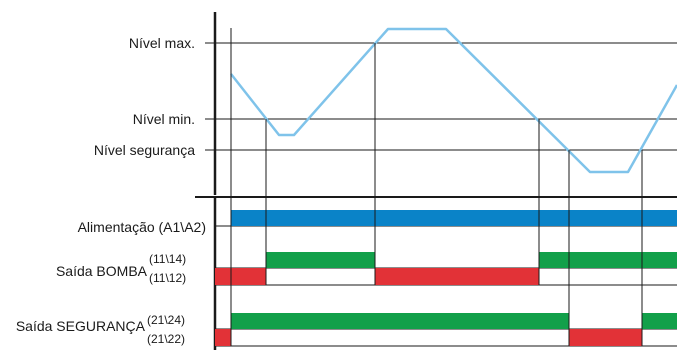 The height and width of the screenshot is (350, 677). What do you see at coordinates (142, 227) in the screenshot?
I see `power-label: Alimentação (A1\A2)` at bounding box center [142, 227].